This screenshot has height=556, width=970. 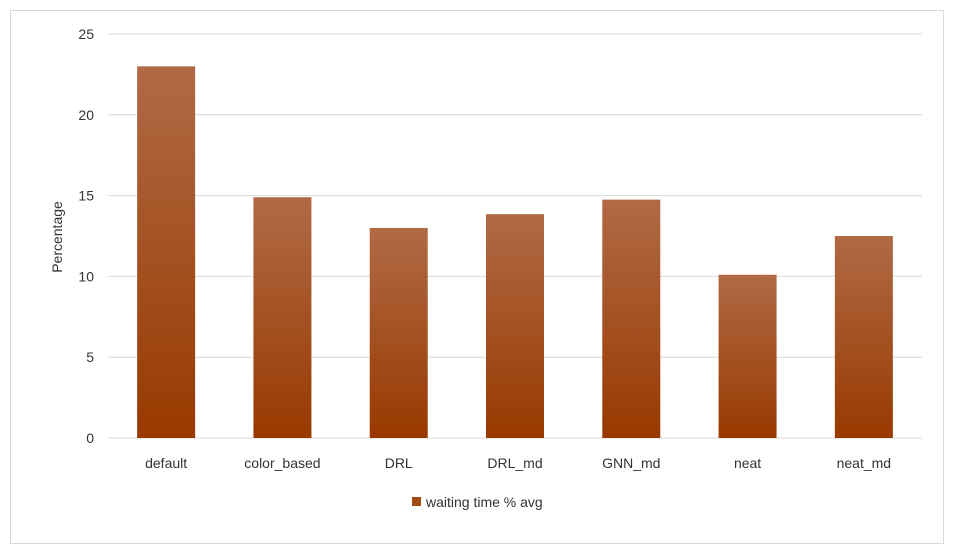 I want to click on legend: waiting time % avg, so click(x=477, y=502).